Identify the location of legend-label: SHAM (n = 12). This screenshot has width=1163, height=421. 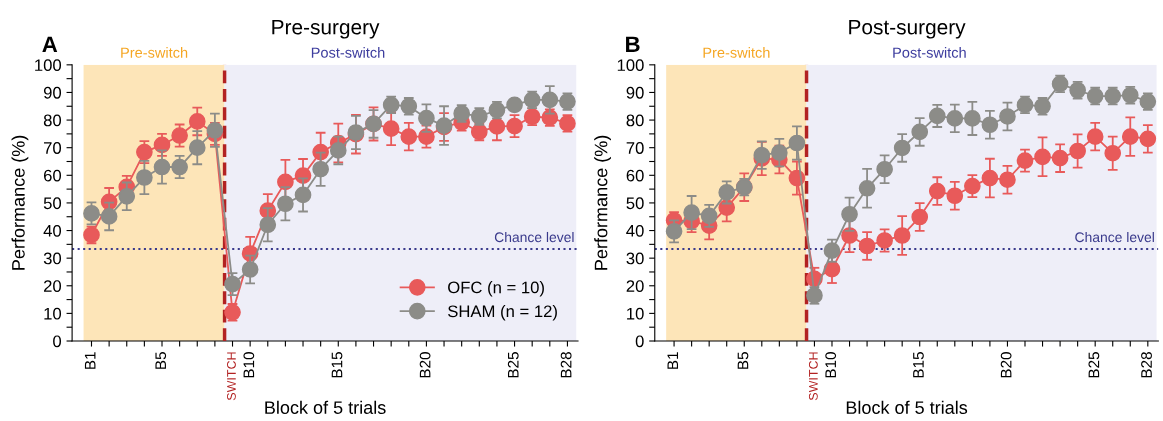
(502, 312).